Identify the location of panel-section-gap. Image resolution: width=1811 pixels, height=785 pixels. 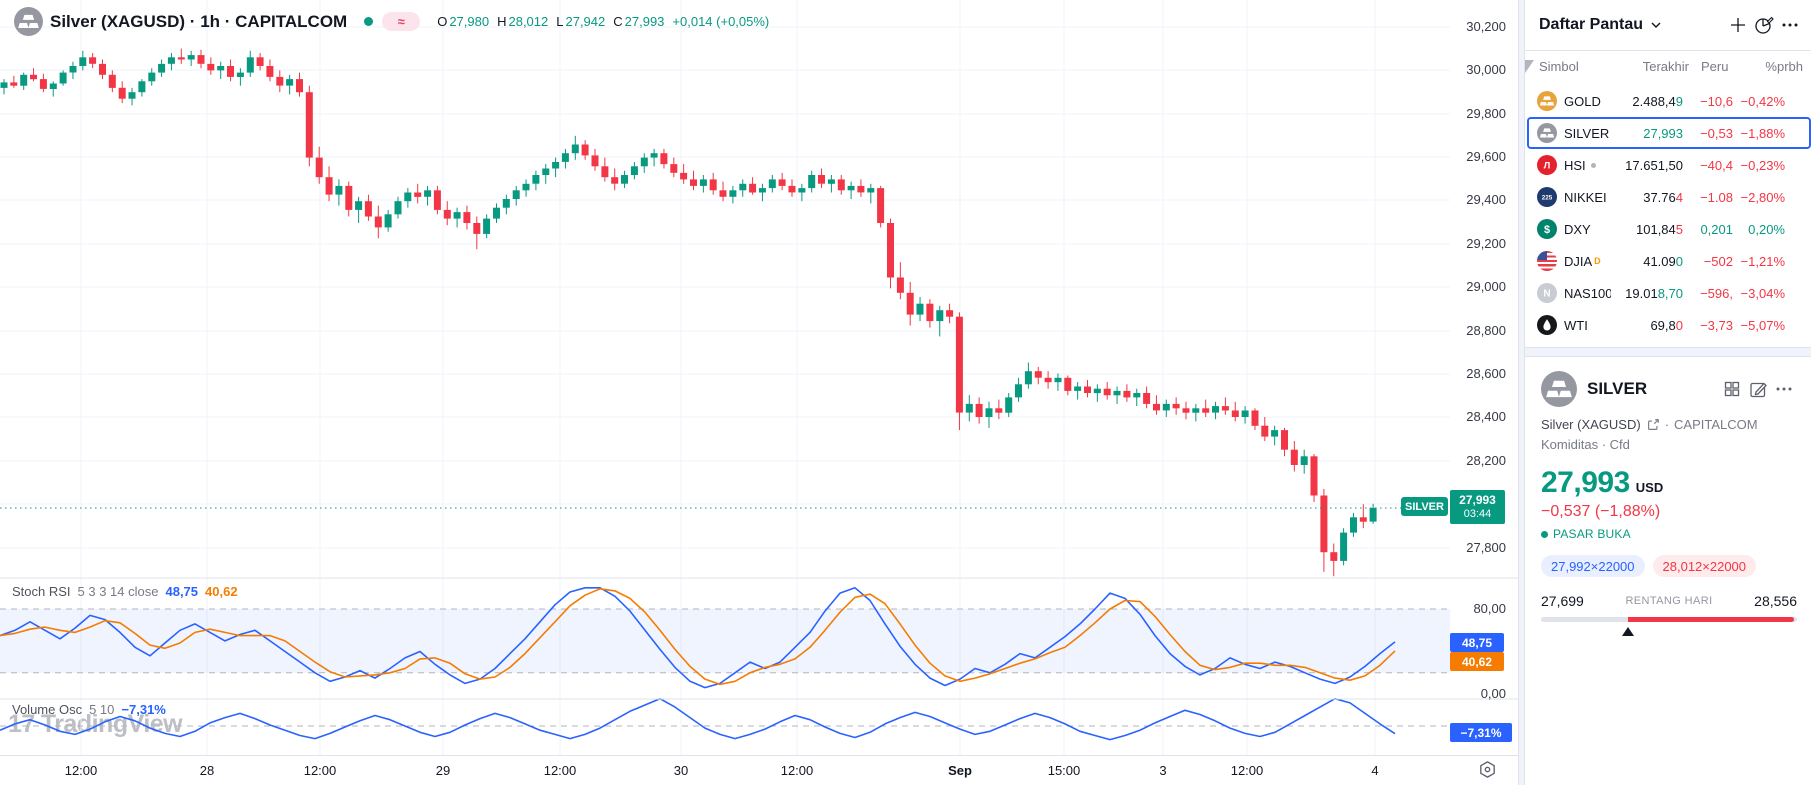
(1668, 352).